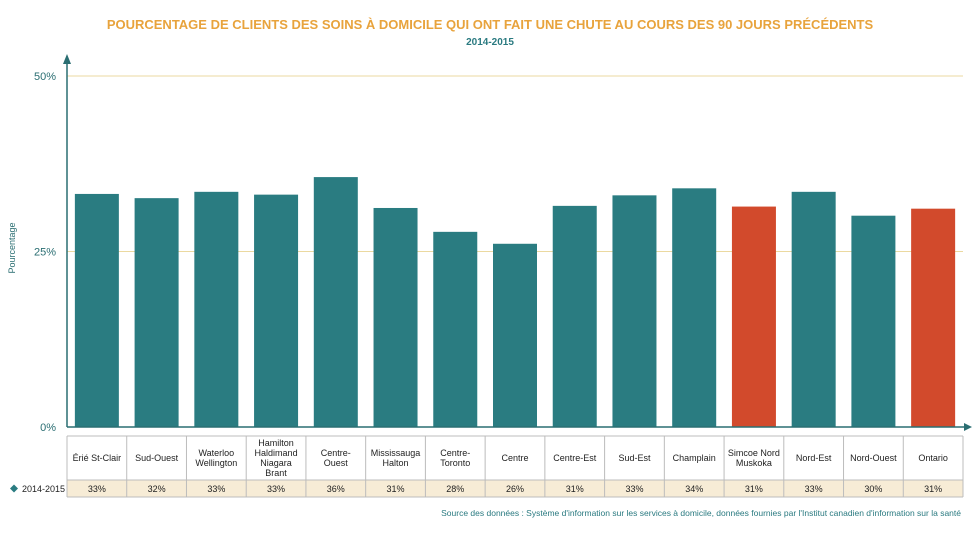 This screenshot has width=980, height=535. I want to click on data-row-background, so click(515, 488).